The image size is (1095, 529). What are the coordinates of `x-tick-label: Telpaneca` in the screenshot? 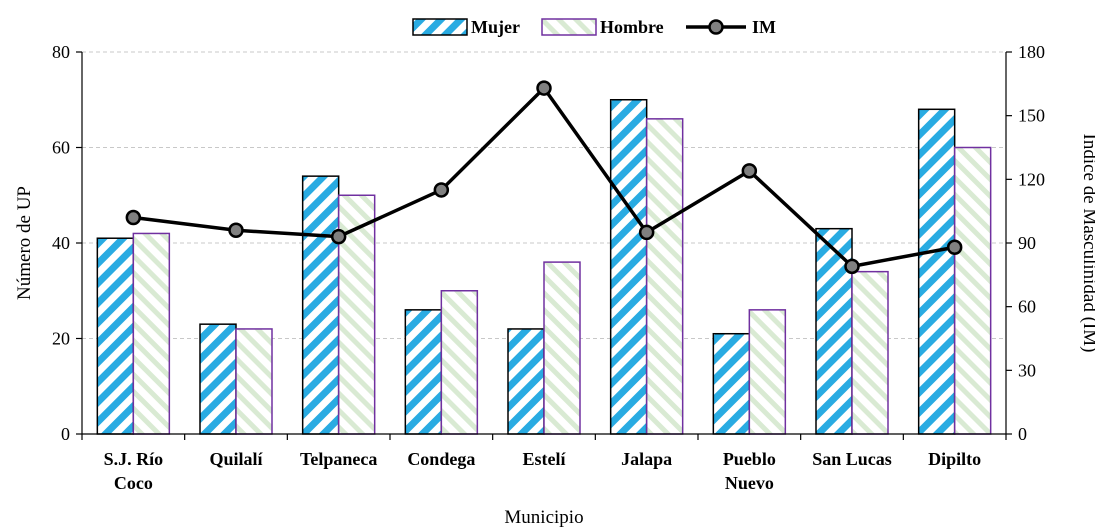 It's located at (338, 459).